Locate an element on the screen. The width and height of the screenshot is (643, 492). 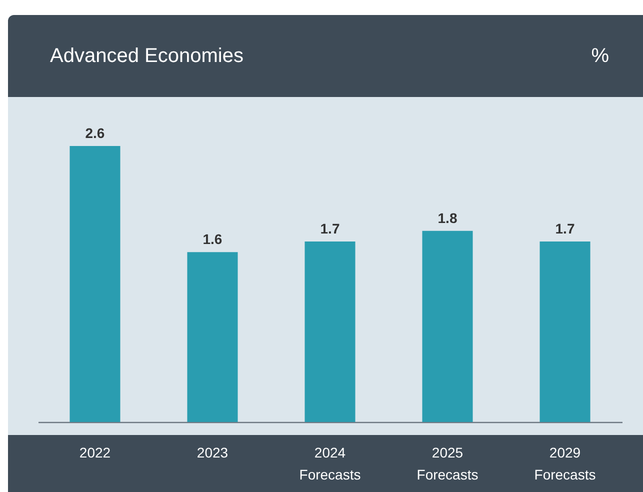
y-axis-title: % is located at coordinates (600, 56).